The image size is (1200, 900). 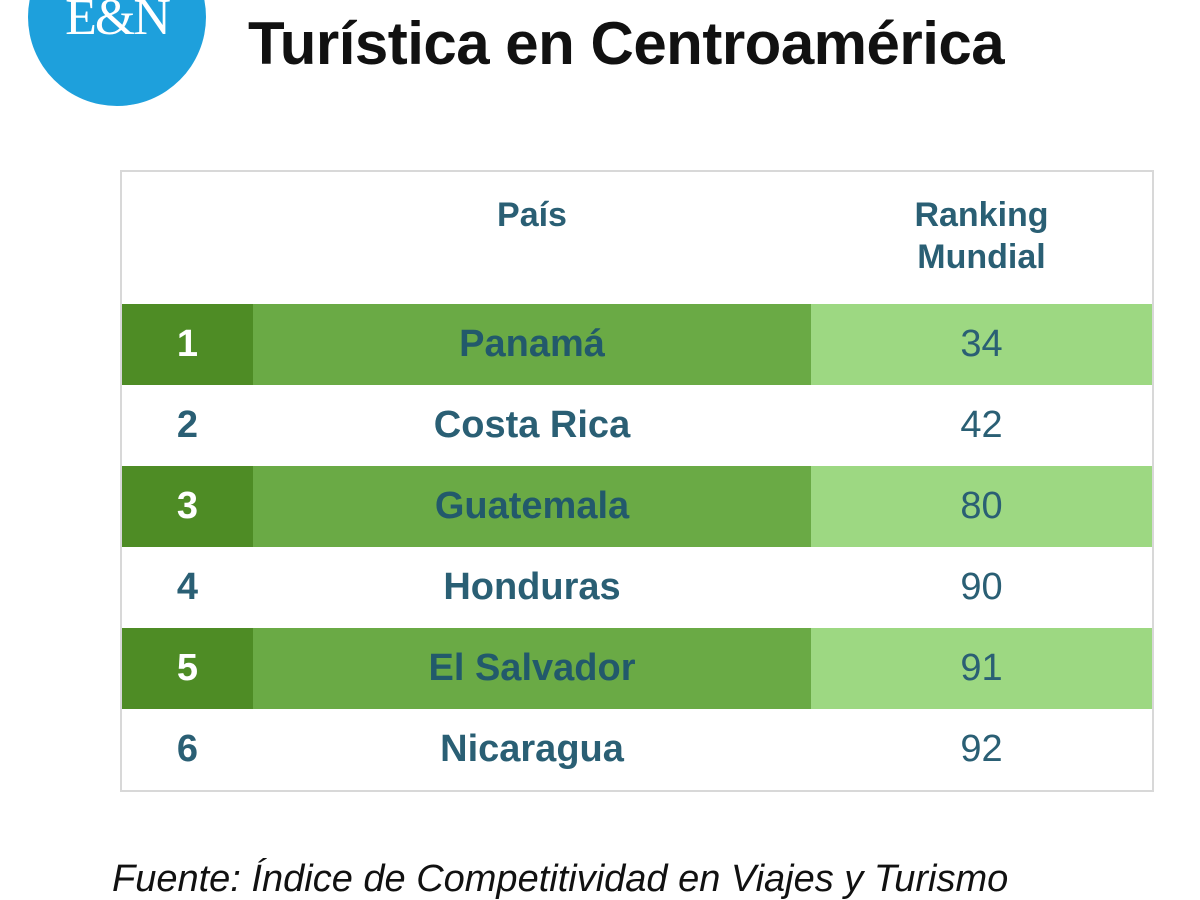 What do you see at coordinates (637, 587) in the screenshot?
I see `table-row: 4 Honduras 90` at bounding box center [637, 587].